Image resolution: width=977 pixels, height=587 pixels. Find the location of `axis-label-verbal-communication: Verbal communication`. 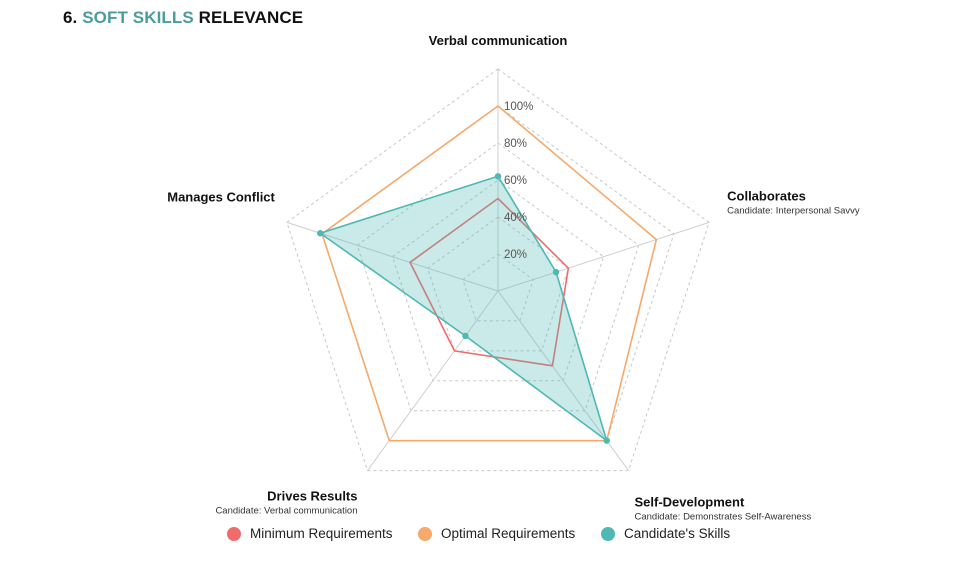

axis-label-verbal-communication: Verbal communication is located at coordinates (498, 40).